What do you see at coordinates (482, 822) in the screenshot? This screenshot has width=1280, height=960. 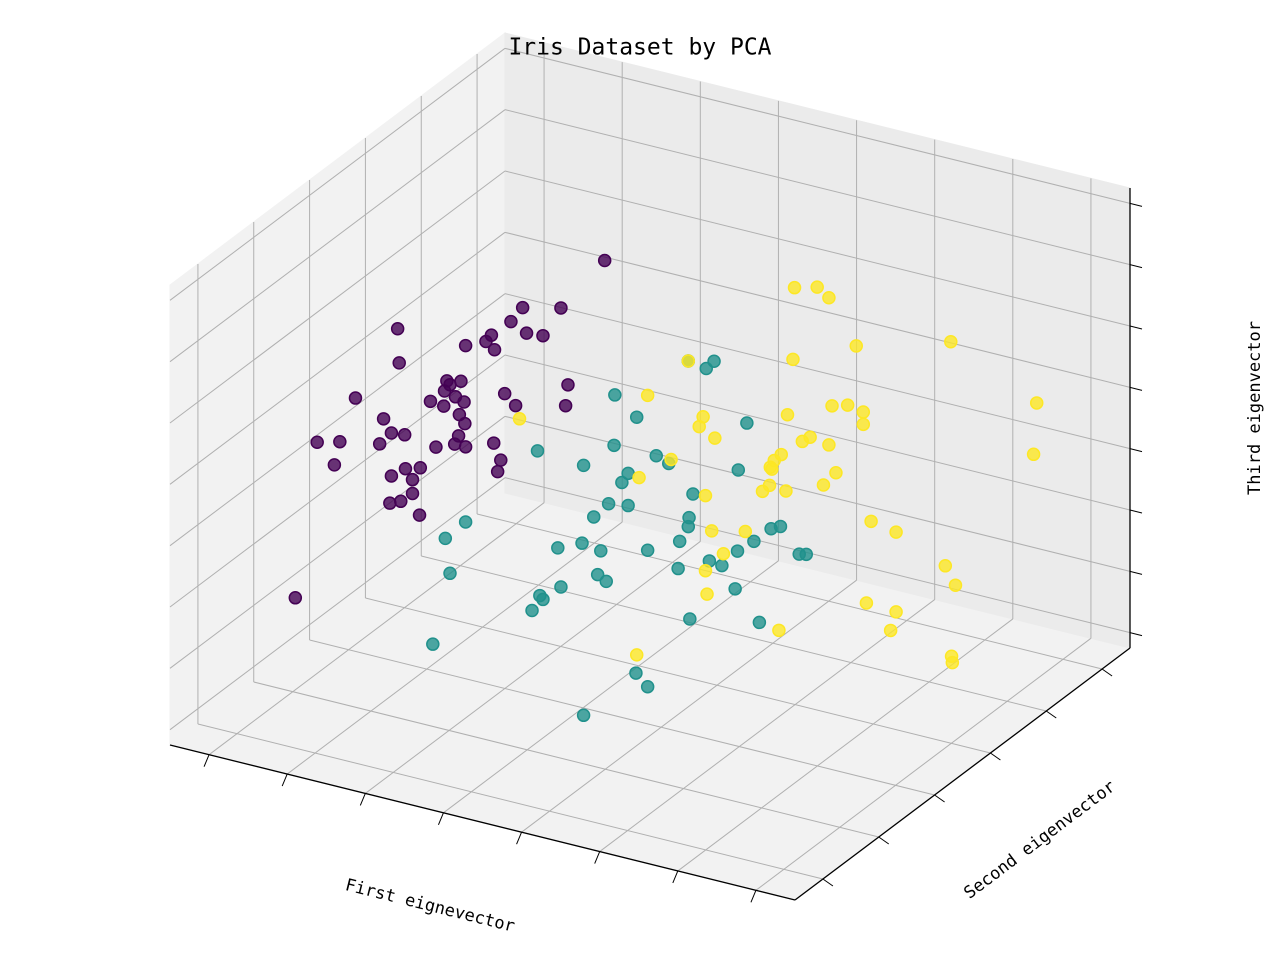 I see `x-axis` at bounding box center [482, 822].